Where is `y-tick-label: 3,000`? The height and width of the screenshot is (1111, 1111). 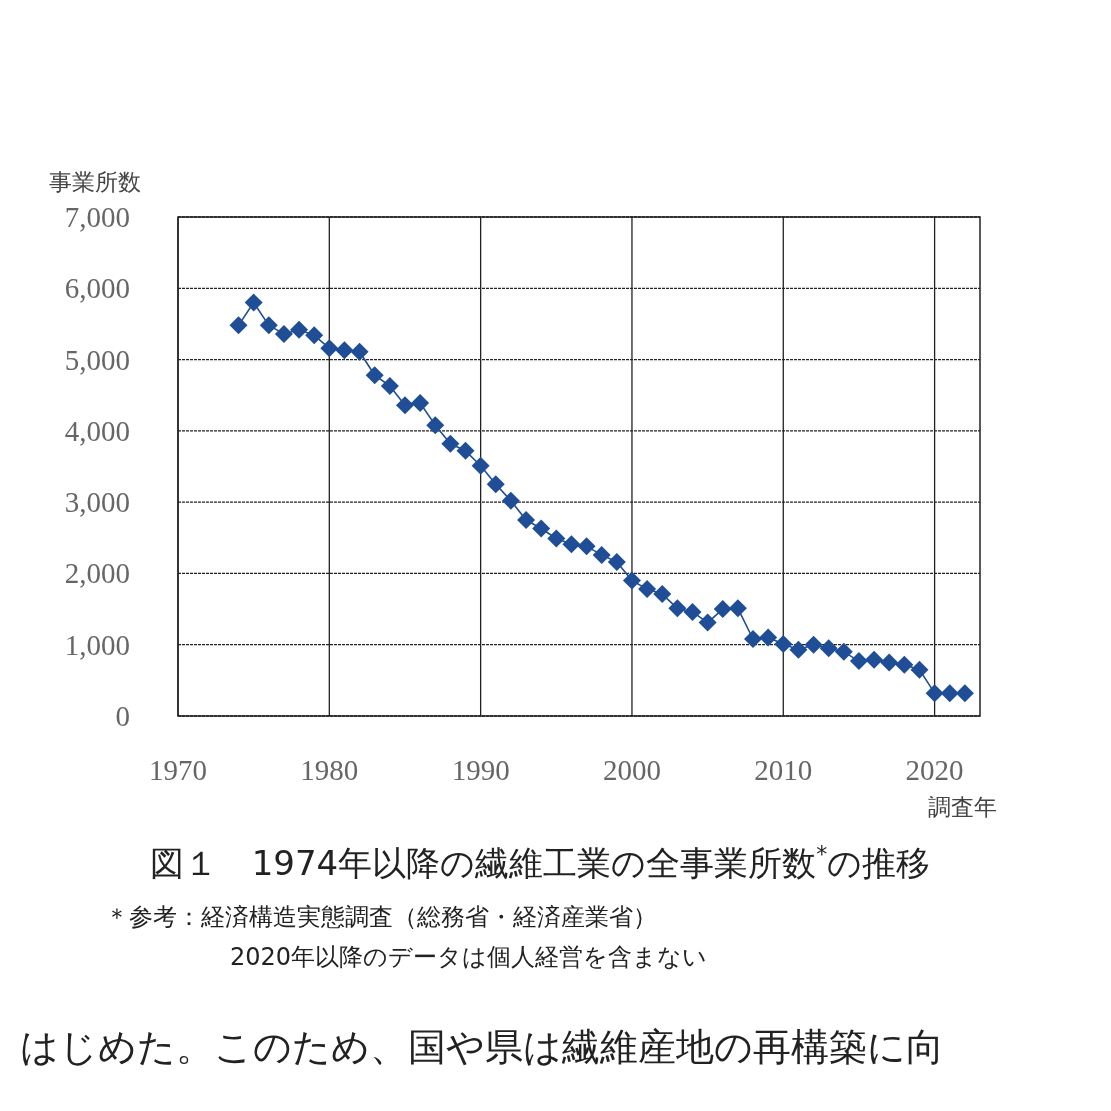 y-tick-label: 3,000 is located at coordinates (97, 502).